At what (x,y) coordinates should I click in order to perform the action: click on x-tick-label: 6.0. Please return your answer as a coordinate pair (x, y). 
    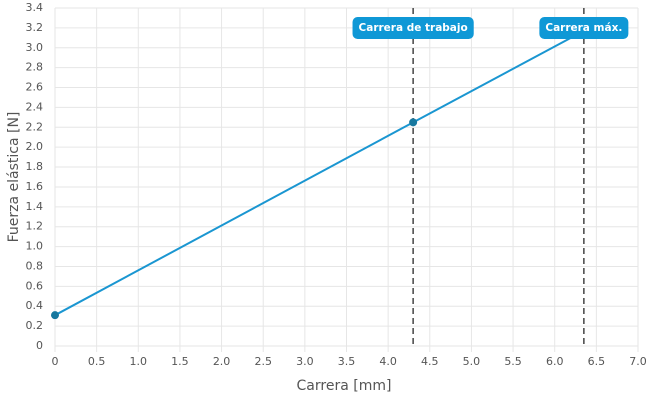
    Looking at the image, I should click on (555, 361).